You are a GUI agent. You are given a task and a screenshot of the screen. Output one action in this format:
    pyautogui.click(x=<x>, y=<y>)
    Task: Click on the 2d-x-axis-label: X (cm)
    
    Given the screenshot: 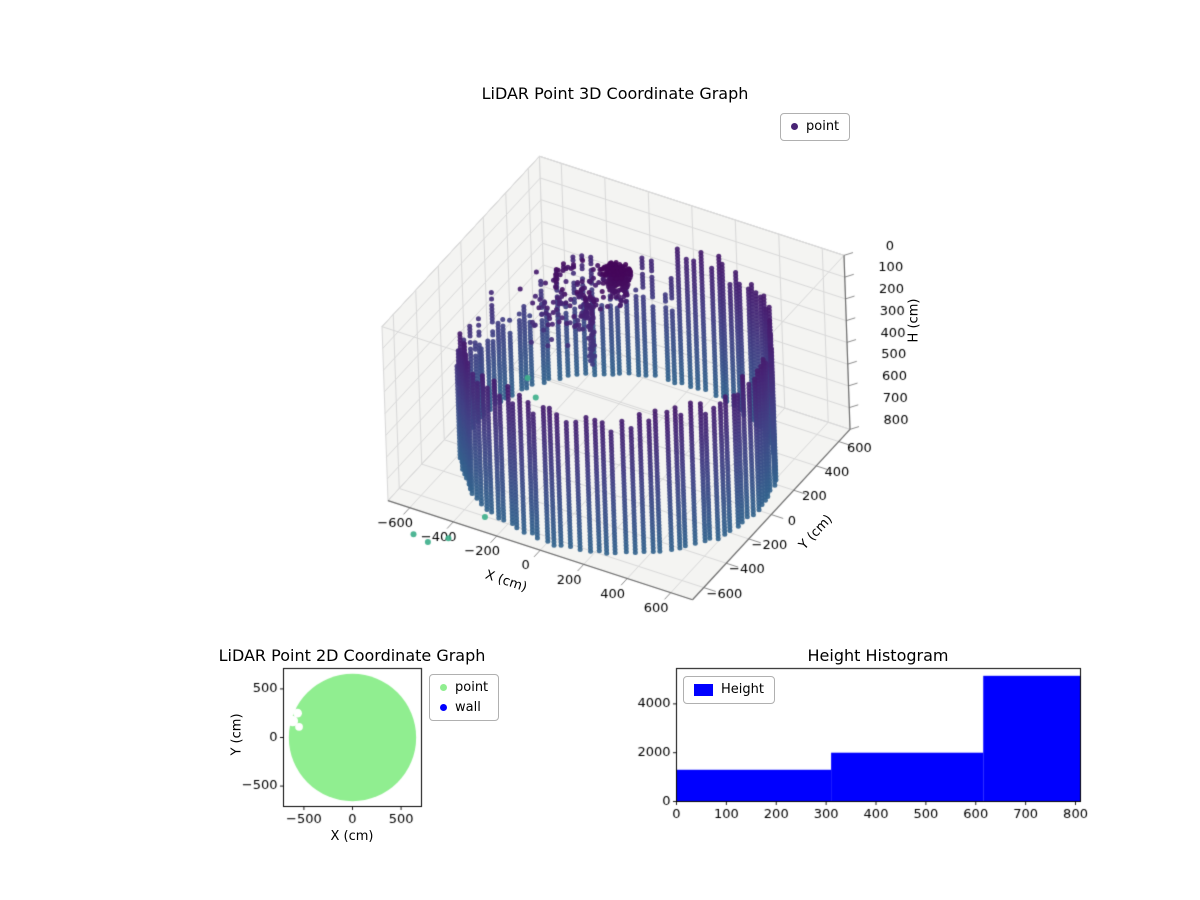 What is the action you would take?
    pyautogui.click(x=352, y=836)
    